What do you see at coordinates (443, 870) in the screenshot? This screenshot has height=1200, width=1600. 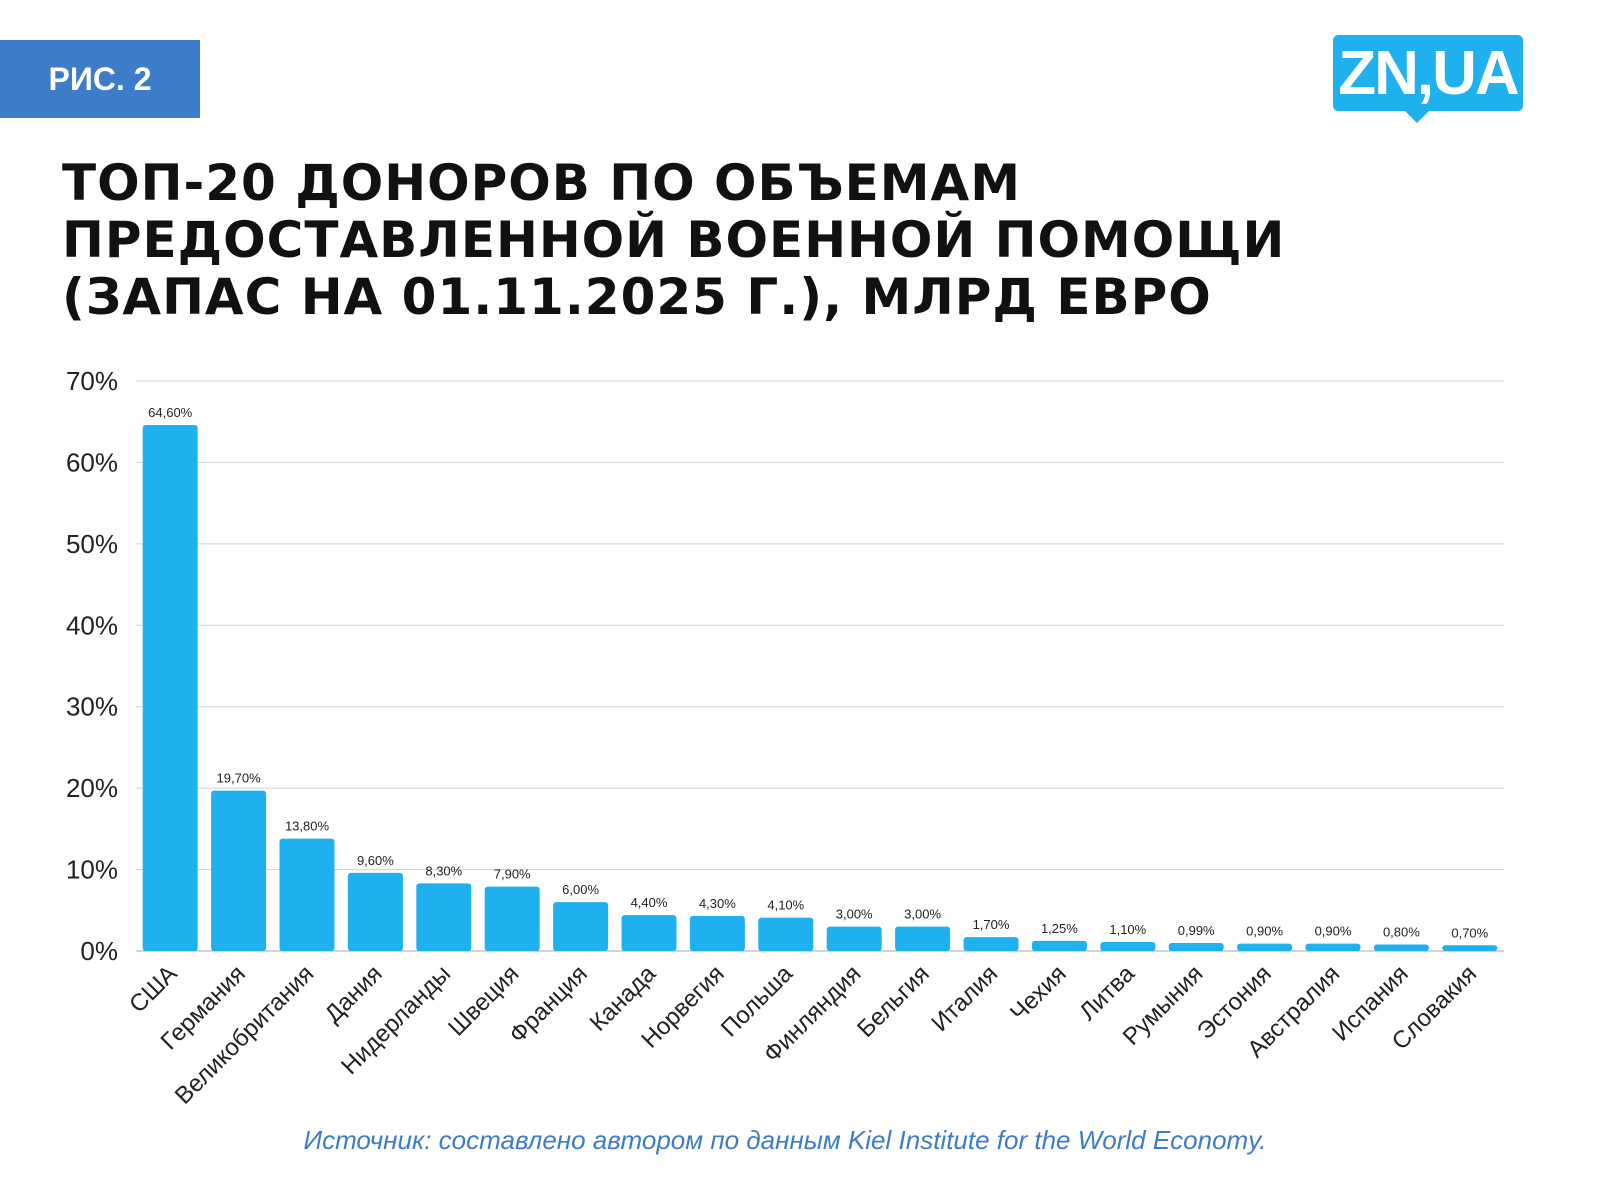 I see `data-label: 8,30%` at bounding box center [443, 870].